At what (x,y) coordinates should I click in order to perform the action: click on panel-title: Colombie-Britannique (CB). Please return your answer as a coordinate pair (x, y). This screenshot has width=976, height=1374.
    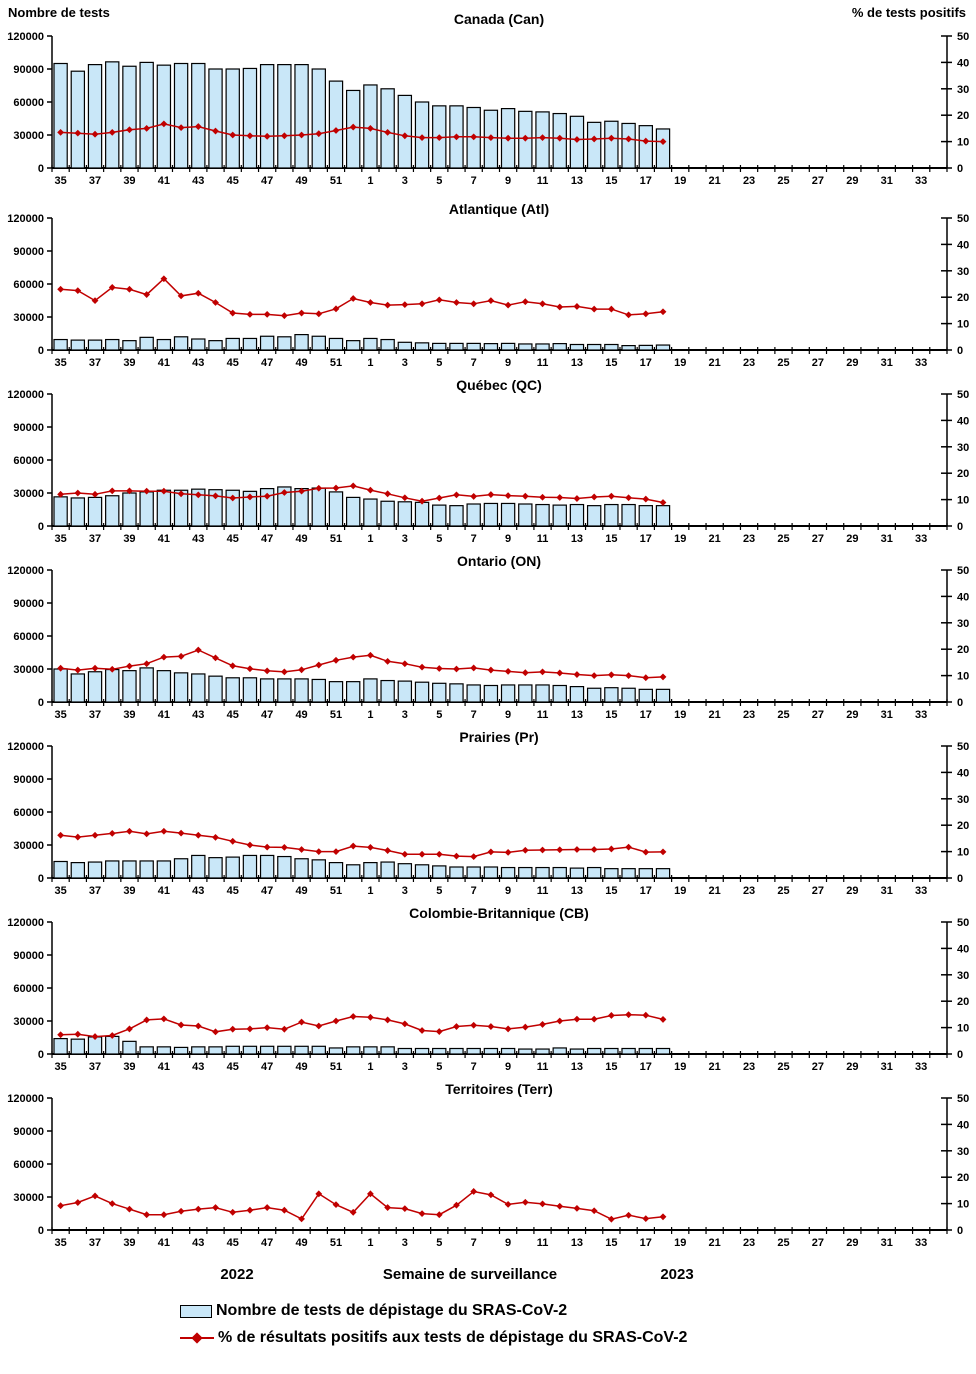
    Looking at the image, I should click on (499, 913).